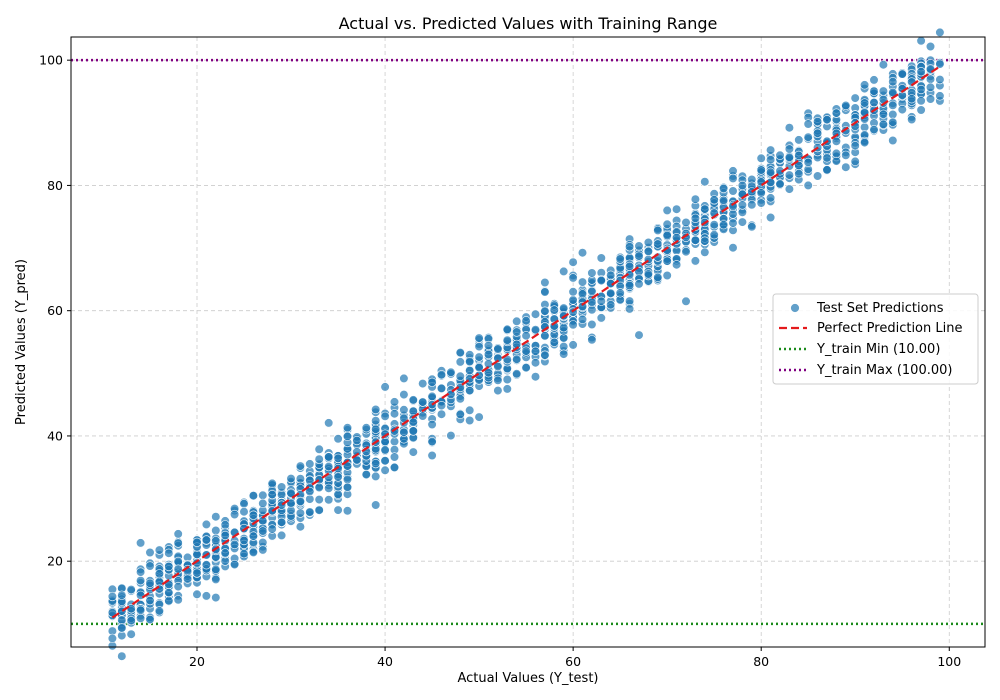  Describe the element at coordinates (889, 328) in the screenshot. I see `legend-label-perfect-line: Perfect Prediction Line` at that location.